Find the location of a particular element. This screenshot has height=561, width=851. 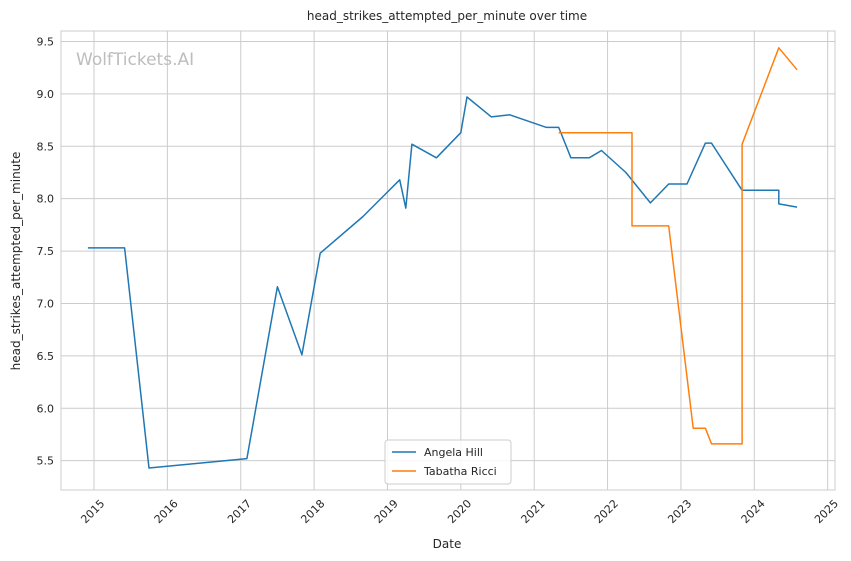

y-tick-label: 9.0 is located at coordinates (46, 94).